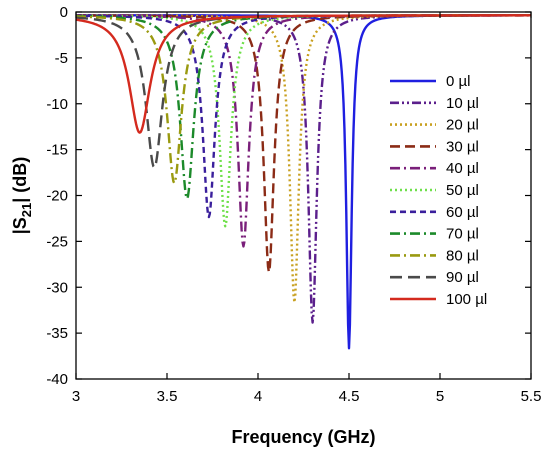  What do you see at coordinates (462, 168) in the screenshot?
I see `legend-label: 40 µl` at bounding box center [462, 168].